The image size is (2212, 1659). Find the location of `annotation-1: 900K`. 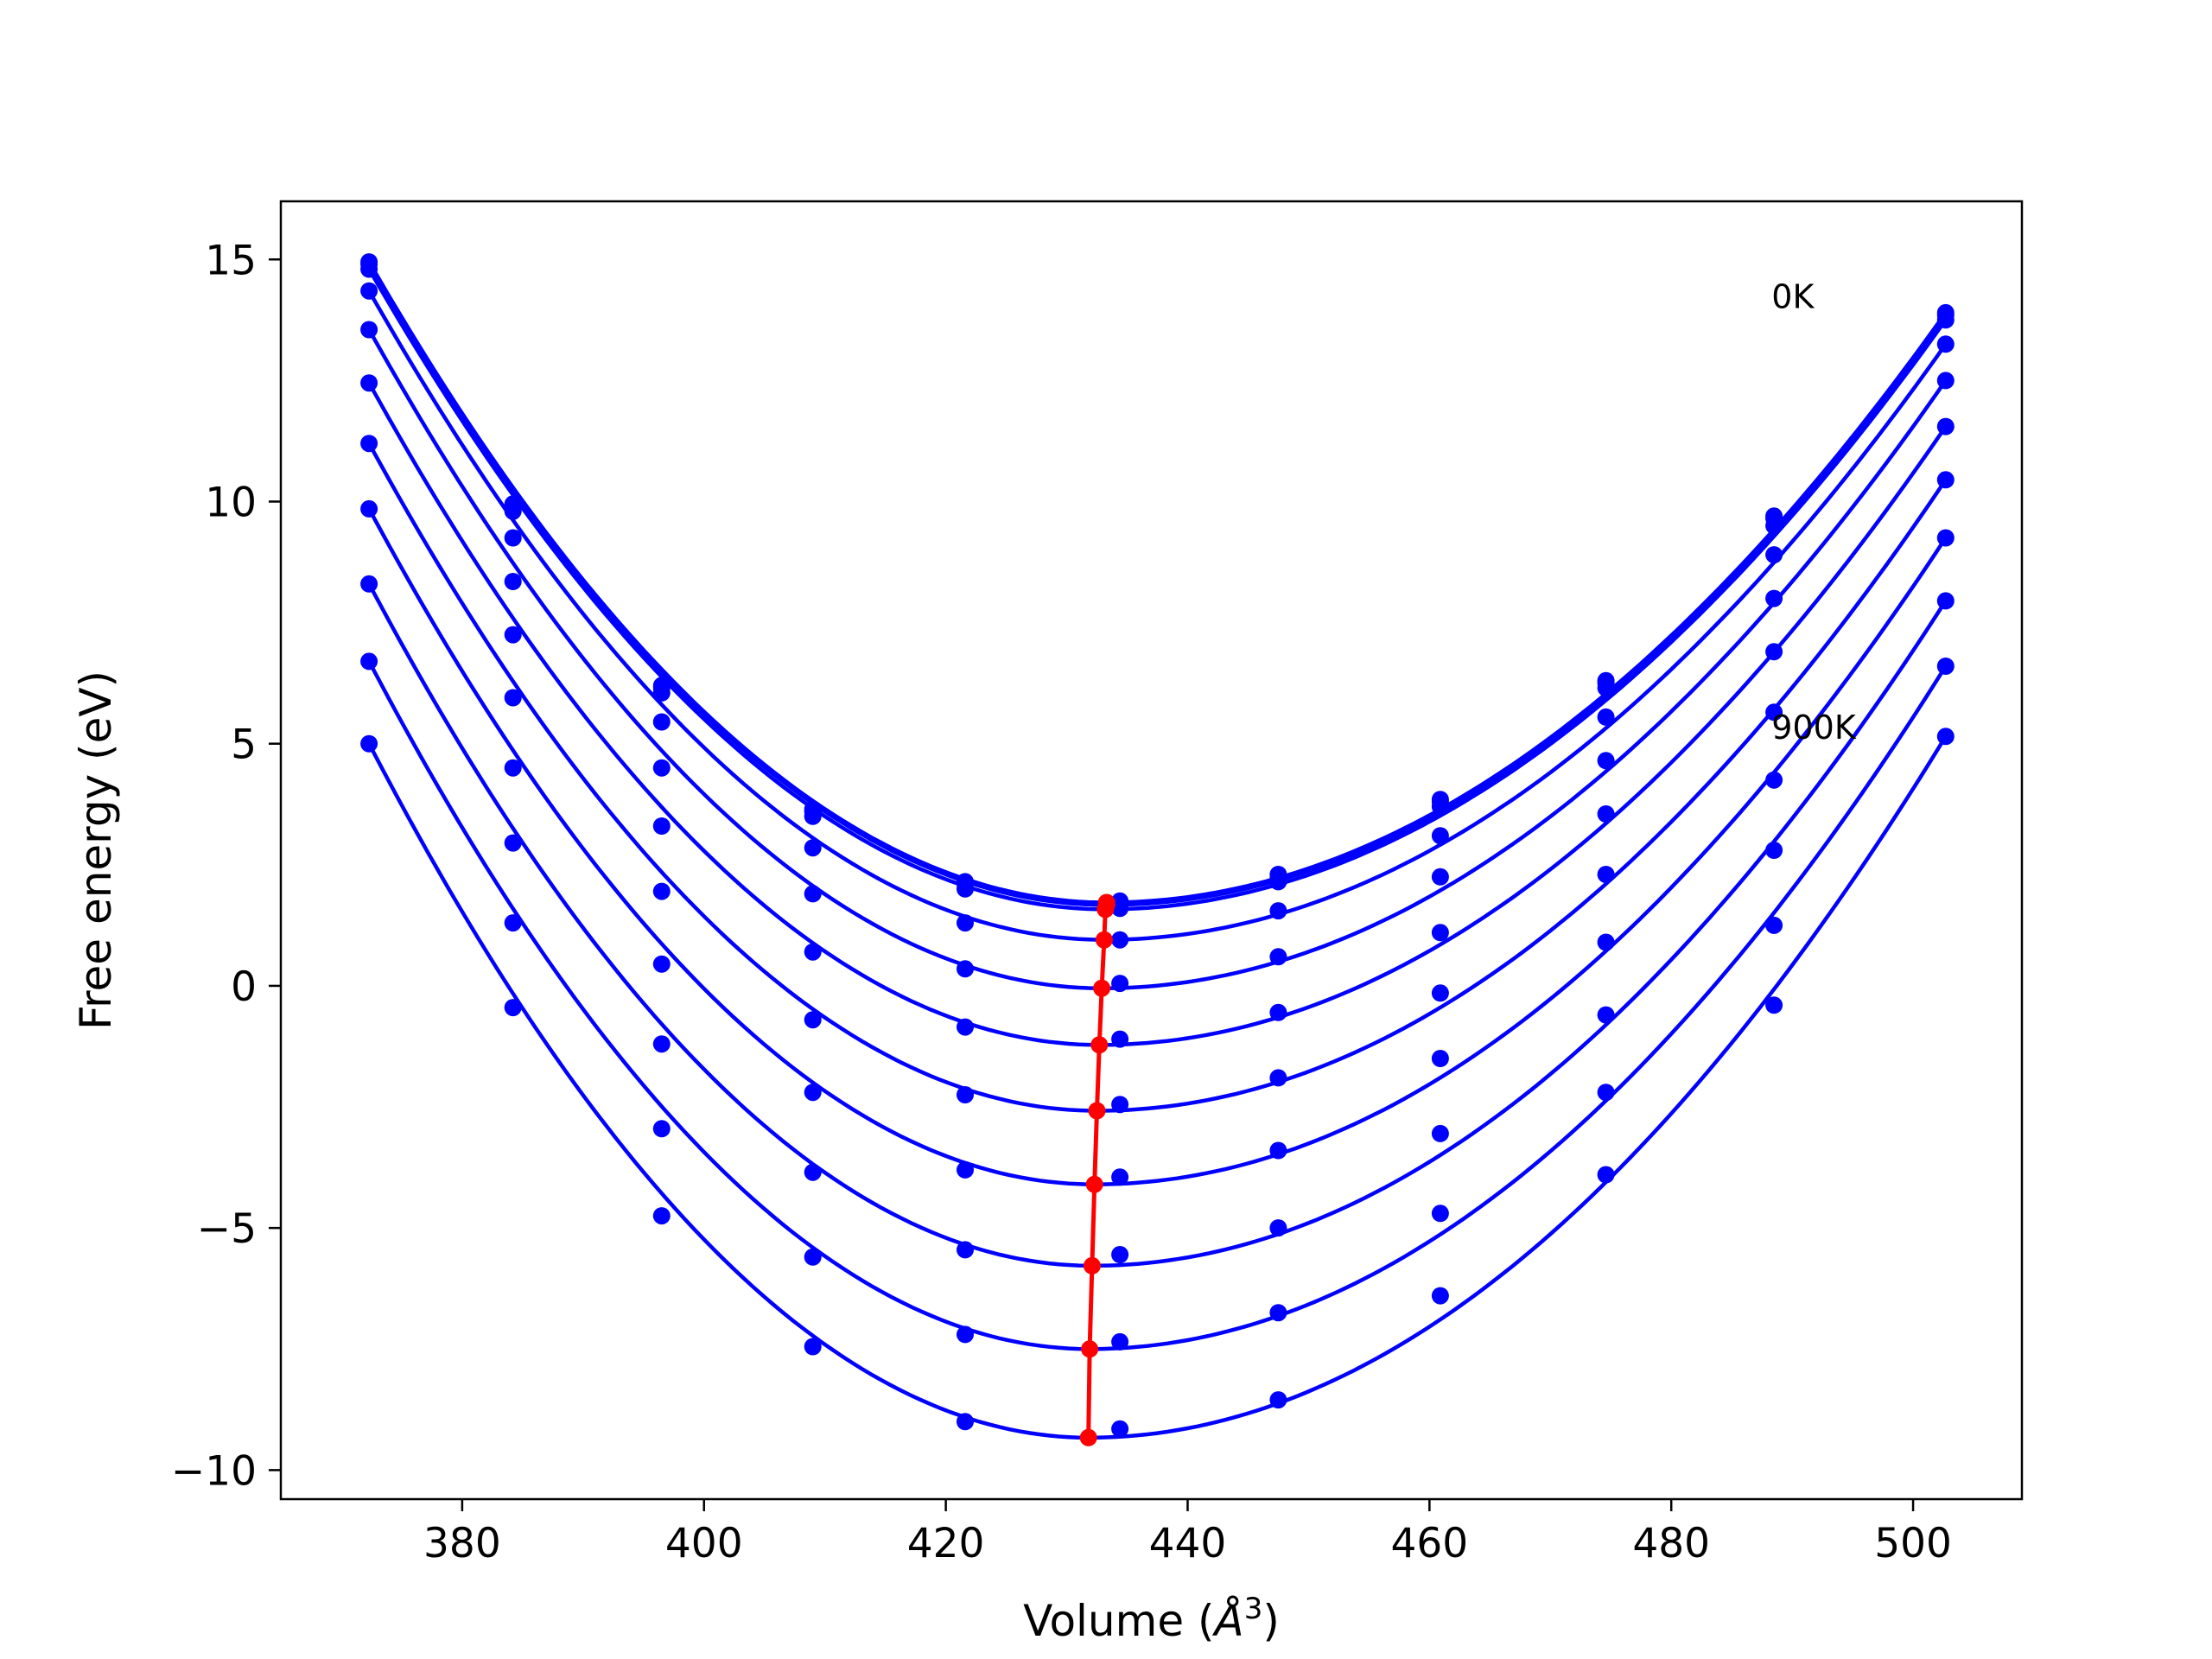

annotation-1: 900K is located at coordinates (1814, 728).